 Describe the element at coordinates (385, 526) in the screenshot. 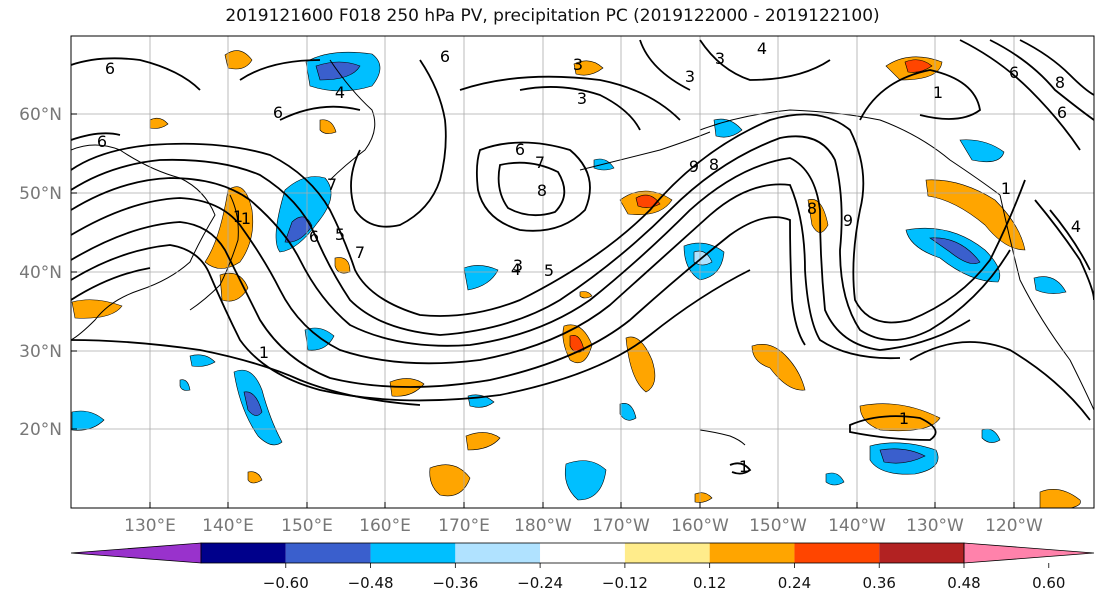

I see `longitude-label: 160°E` at that location.